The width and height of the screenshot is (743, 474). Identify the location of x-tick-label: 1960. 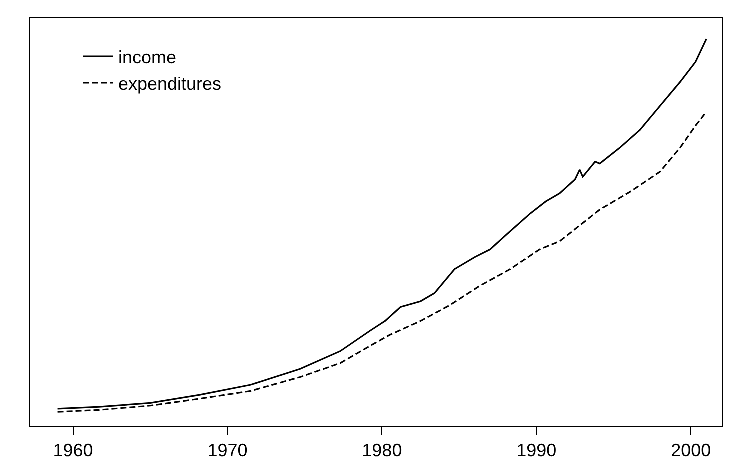
(73, 450).